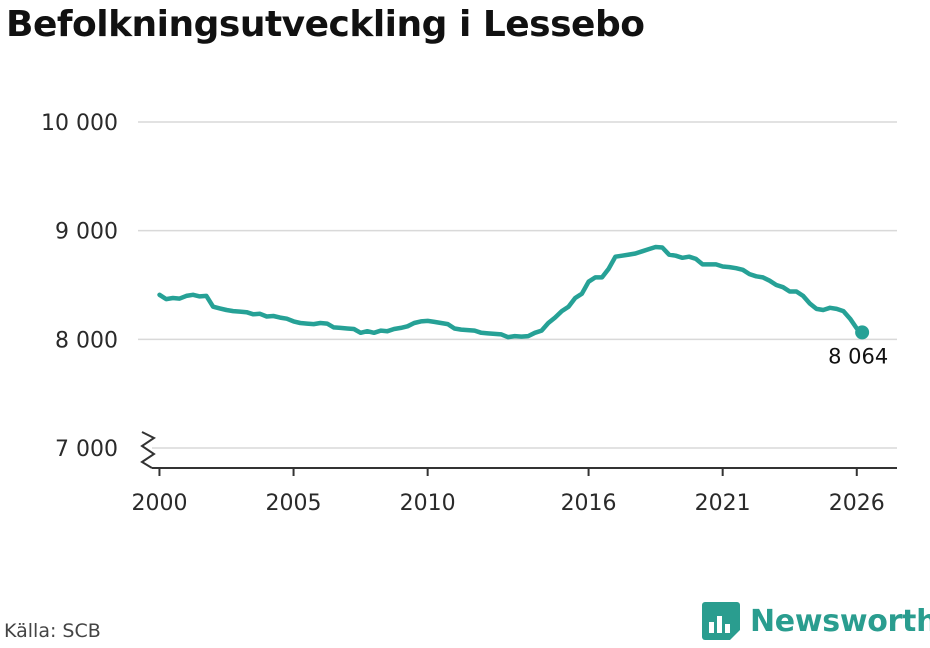 This screenshot has height=648, width=930. What do you see at coordinates (857, 503) in the screenshot?
I see `x-tick-label: 2026` at bounding box center [857, 503].